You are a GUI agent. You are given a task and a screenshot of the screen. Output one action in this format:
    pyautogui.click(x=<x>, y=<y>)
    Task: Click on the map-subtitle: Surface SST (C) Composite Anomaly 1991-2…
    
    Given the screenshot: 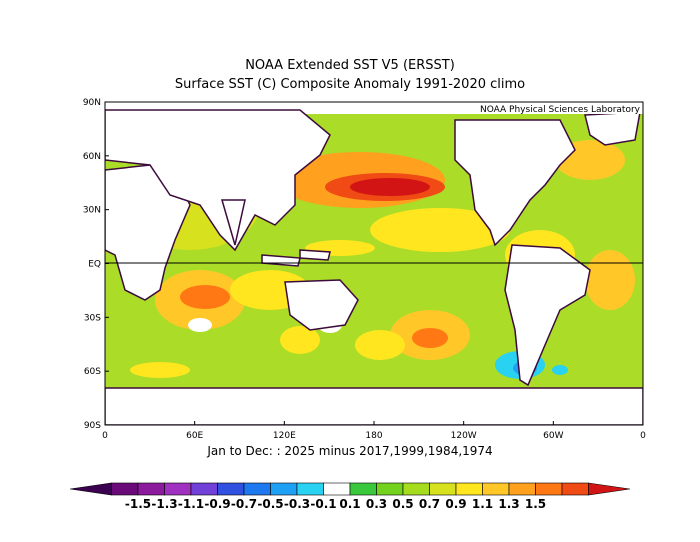 What is the action you would take?
    pyautogui.click(x=350, y=84)
    